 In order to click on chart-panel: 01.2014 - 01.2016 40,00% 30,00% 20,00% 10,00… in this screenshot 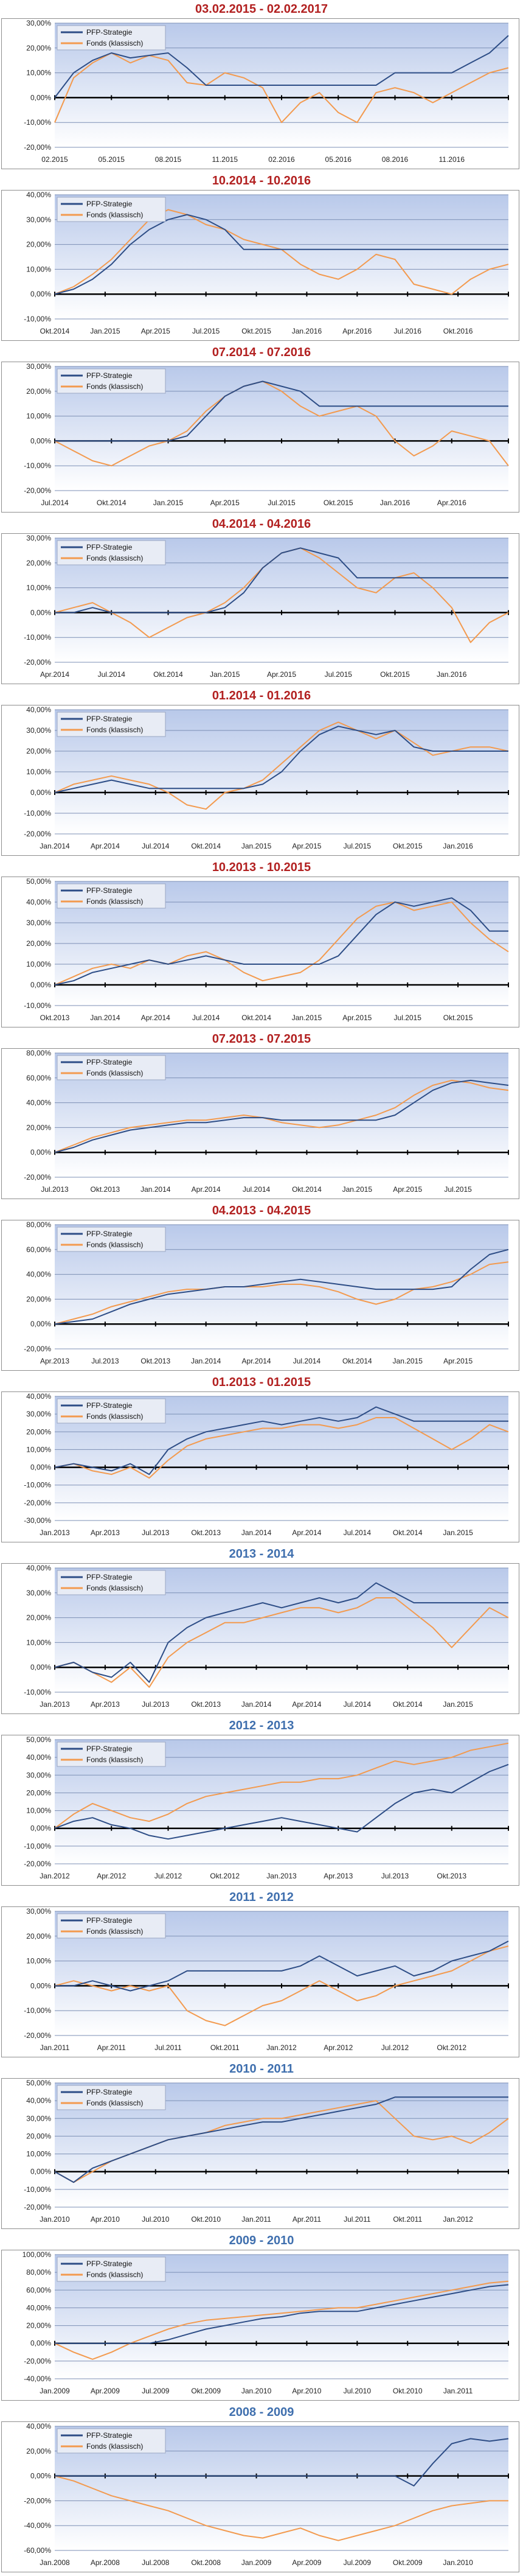, I will do `click(261, 773)`.